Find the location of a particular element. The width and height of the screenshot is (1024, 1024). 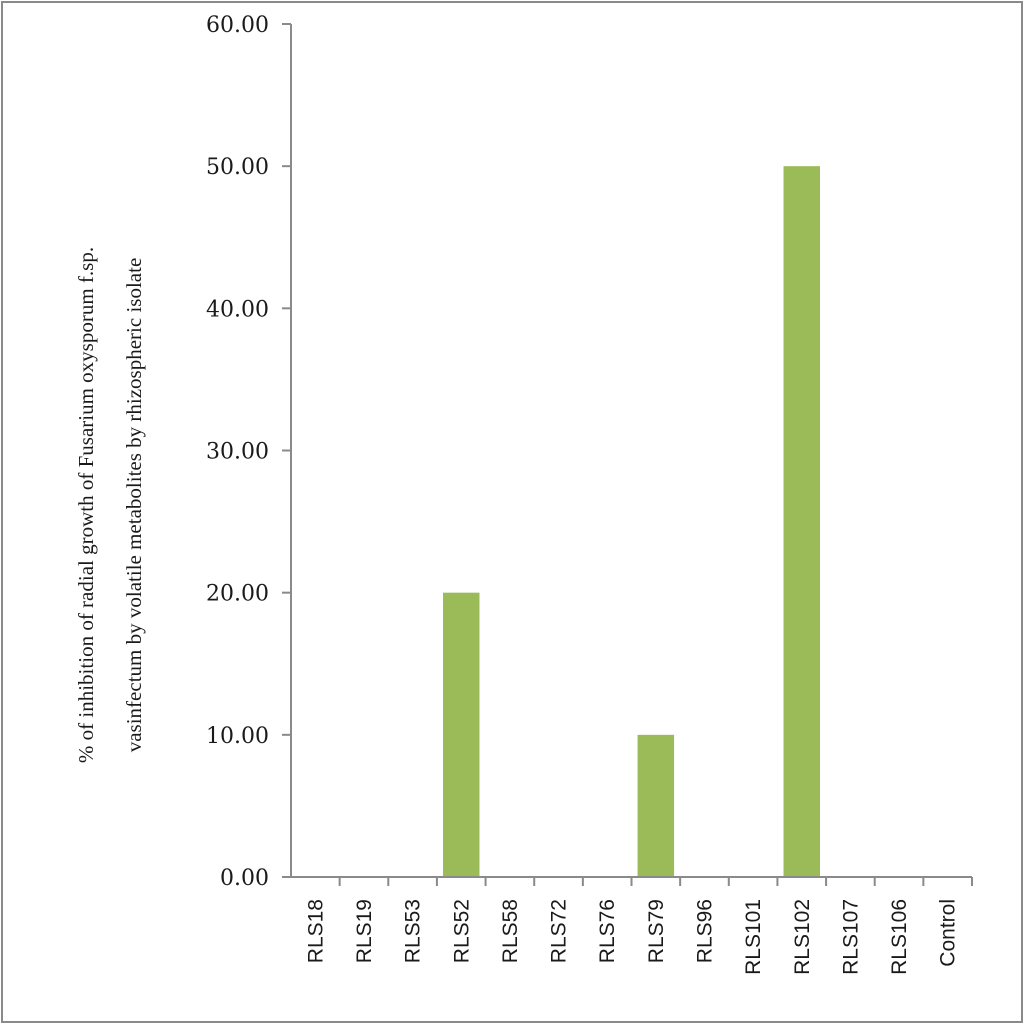

y-tick-label: 60.00 is located at coordinates (237, 25).